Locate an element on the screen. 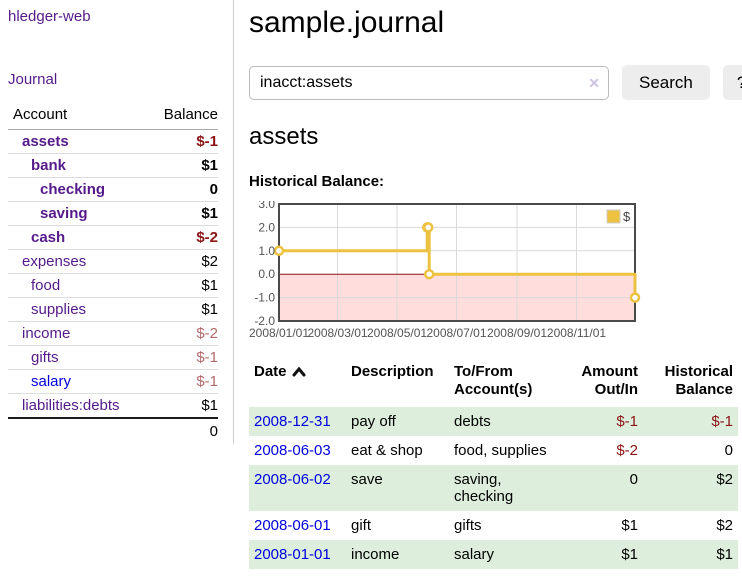 Image resolution: width=742 pixels, height=582 pixels. x-tick-label: 2008/11/01 is located at coordinates (576, 333).